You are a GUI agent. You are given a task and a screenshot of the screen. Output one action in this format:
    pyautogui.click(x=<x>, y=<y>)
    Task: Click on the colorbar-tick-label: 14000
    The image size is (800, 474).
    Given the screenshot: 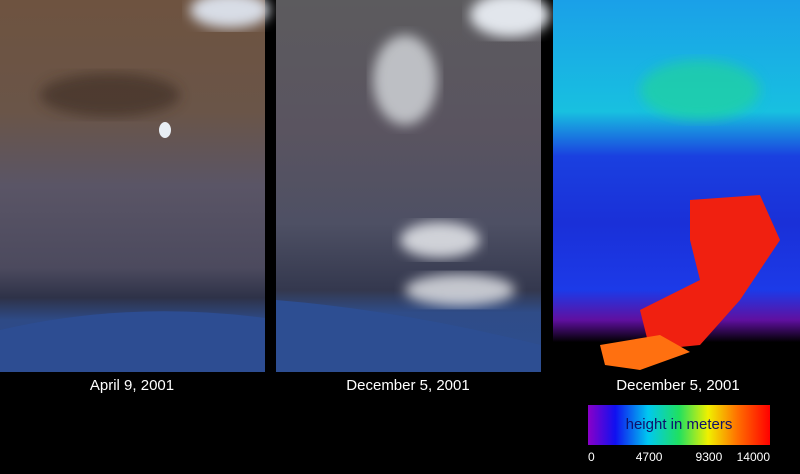 What is the action you would take?
    pyautogui.click(x=754, y=457)
    